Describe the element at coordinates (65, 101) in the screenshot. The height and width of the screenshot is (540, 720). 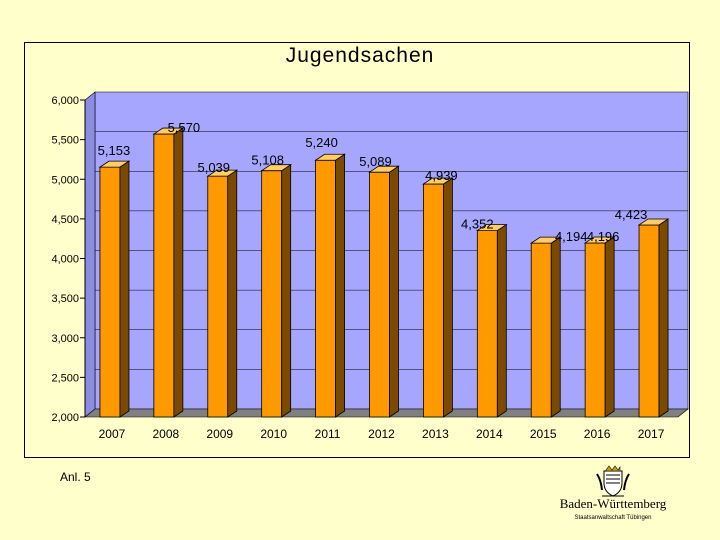
I see `y-tick-label: 6,000` at that location.